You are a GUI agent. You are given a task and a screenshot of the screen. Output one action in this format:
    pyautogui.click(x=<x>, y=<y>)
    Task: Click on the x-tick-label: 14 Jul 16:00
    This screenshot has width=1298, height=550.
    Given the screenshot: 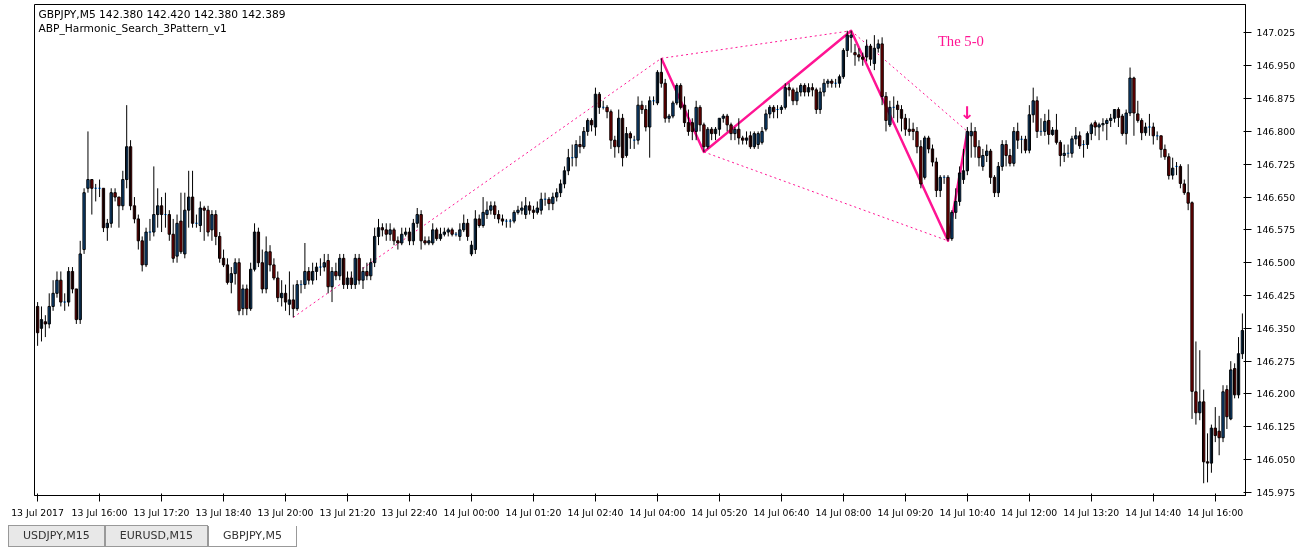 What is the action you would take?
    pyautogui.click(x=1215, y=512)
    